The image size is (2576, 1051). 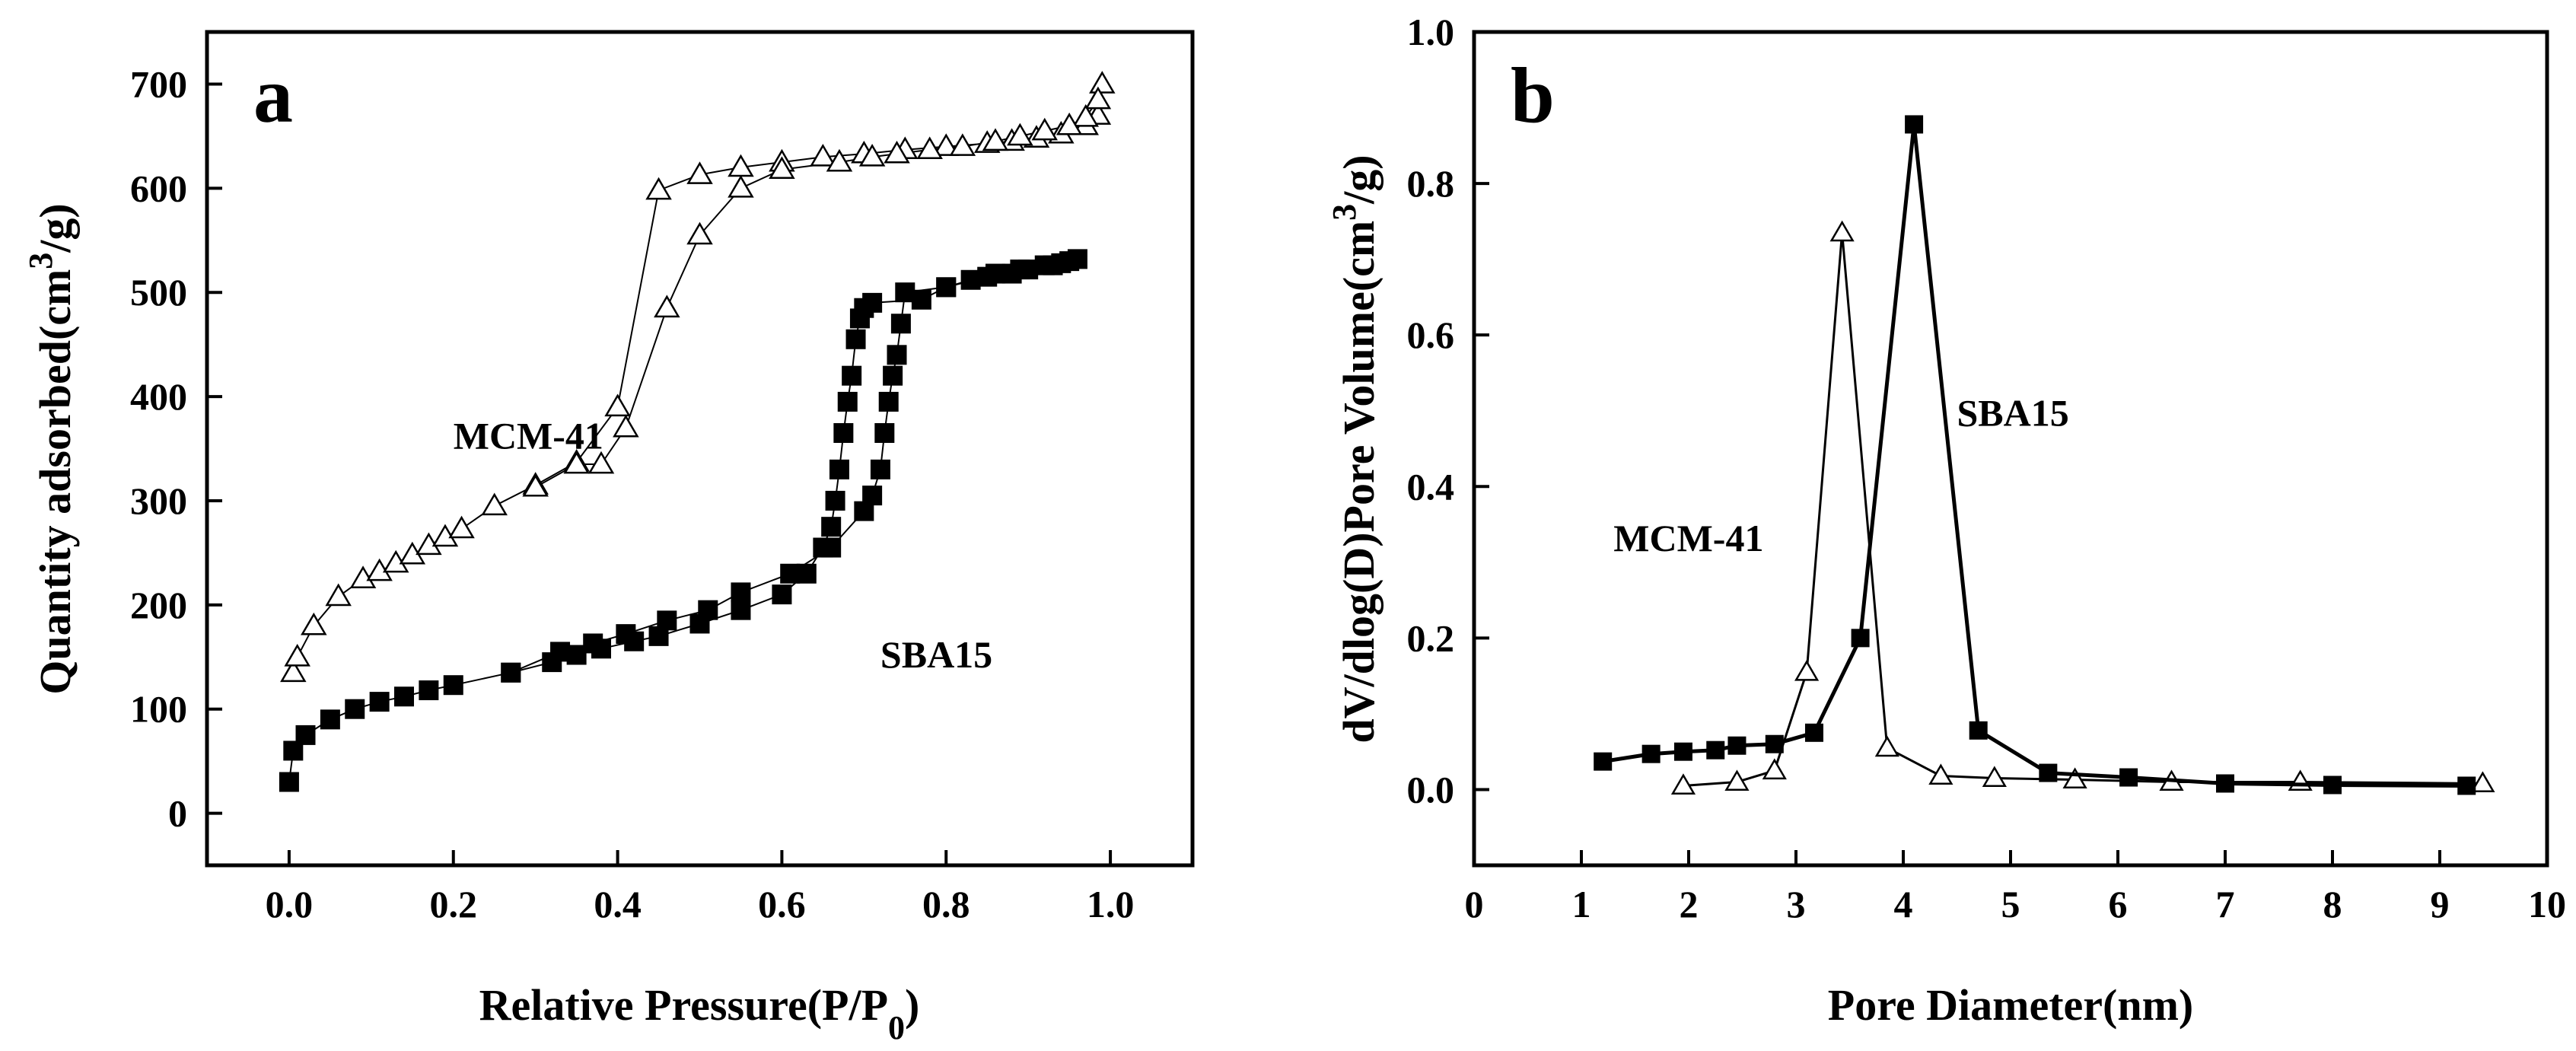 What do you see at coordinates (2015, 887) in the screenshot?
I see `chart-b-x-ticks: 0 1 2 3 4 5 6 7 8 9 10` at bounding box center [2015, 887].